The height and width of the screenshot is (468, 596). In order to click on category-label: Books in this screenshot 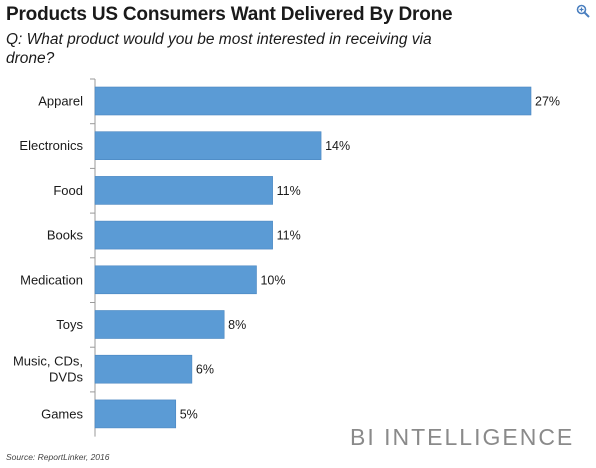, I will do `click(65, 235)`.